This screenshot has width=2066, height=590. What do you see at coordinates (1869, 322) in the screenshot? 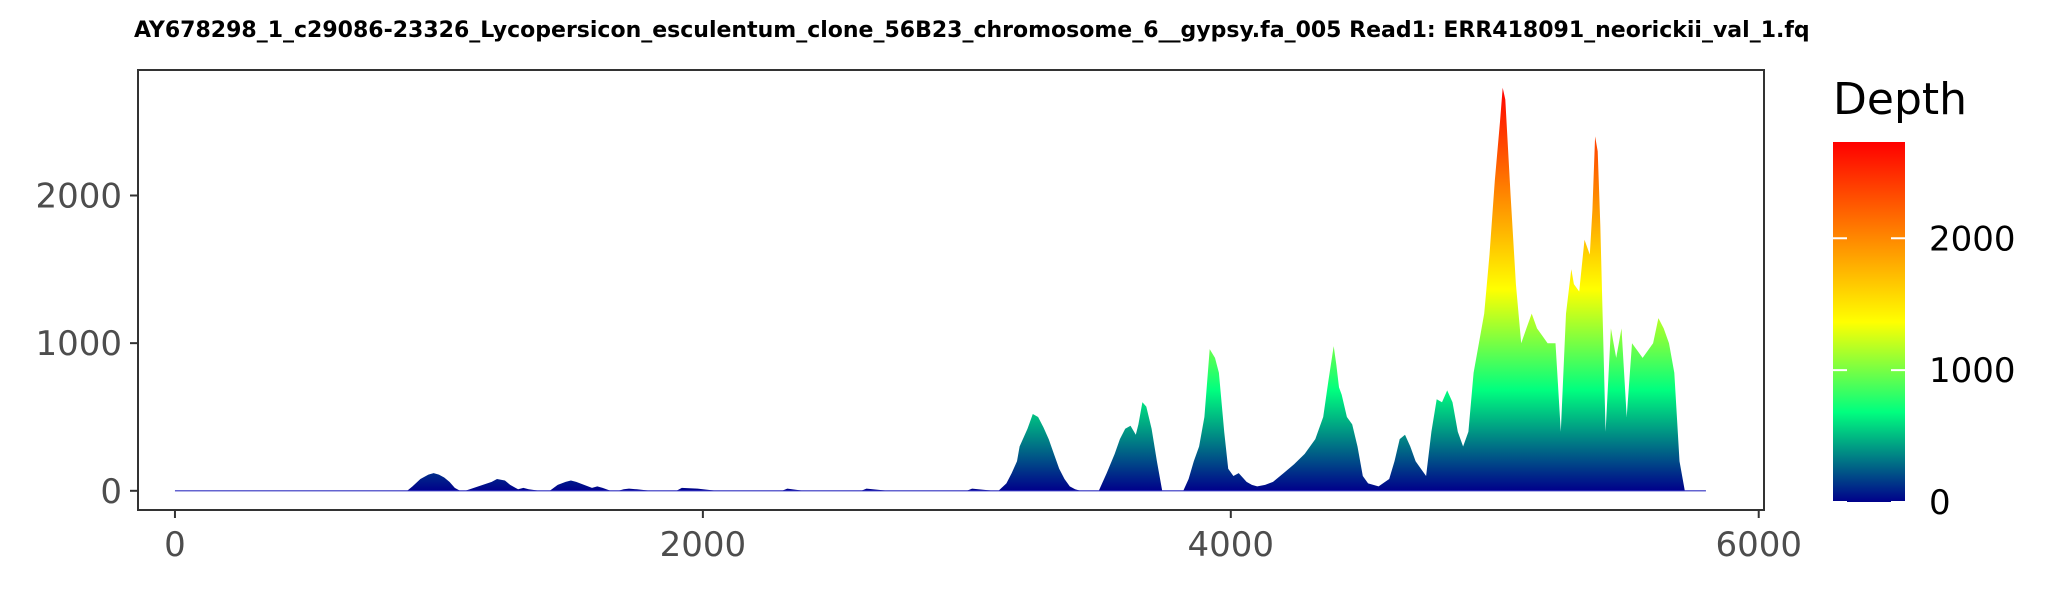
I see `legend-colorbar` at bounding box center [1869, 322].